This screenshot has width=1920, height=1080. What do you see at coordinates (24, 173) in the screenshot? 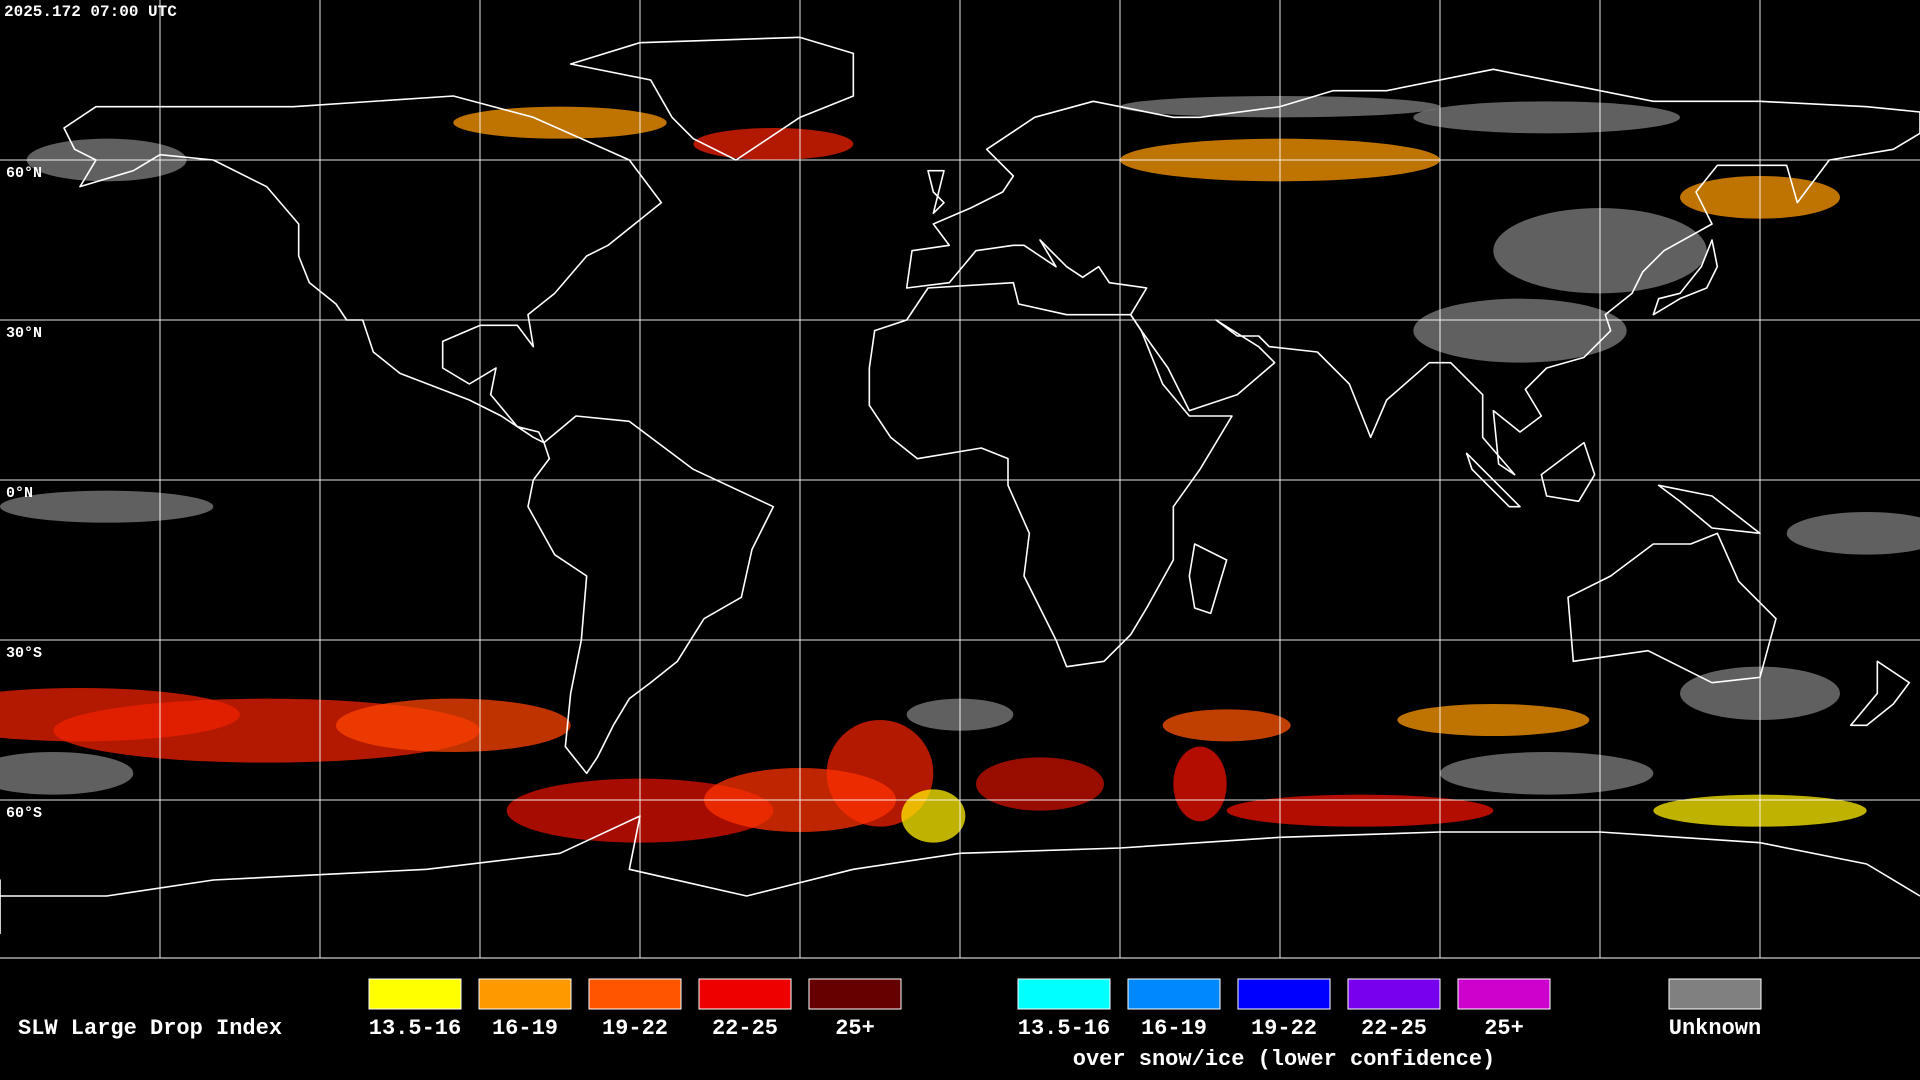
I see `latitude-label: 60°N` at bounding box center [24, 173].